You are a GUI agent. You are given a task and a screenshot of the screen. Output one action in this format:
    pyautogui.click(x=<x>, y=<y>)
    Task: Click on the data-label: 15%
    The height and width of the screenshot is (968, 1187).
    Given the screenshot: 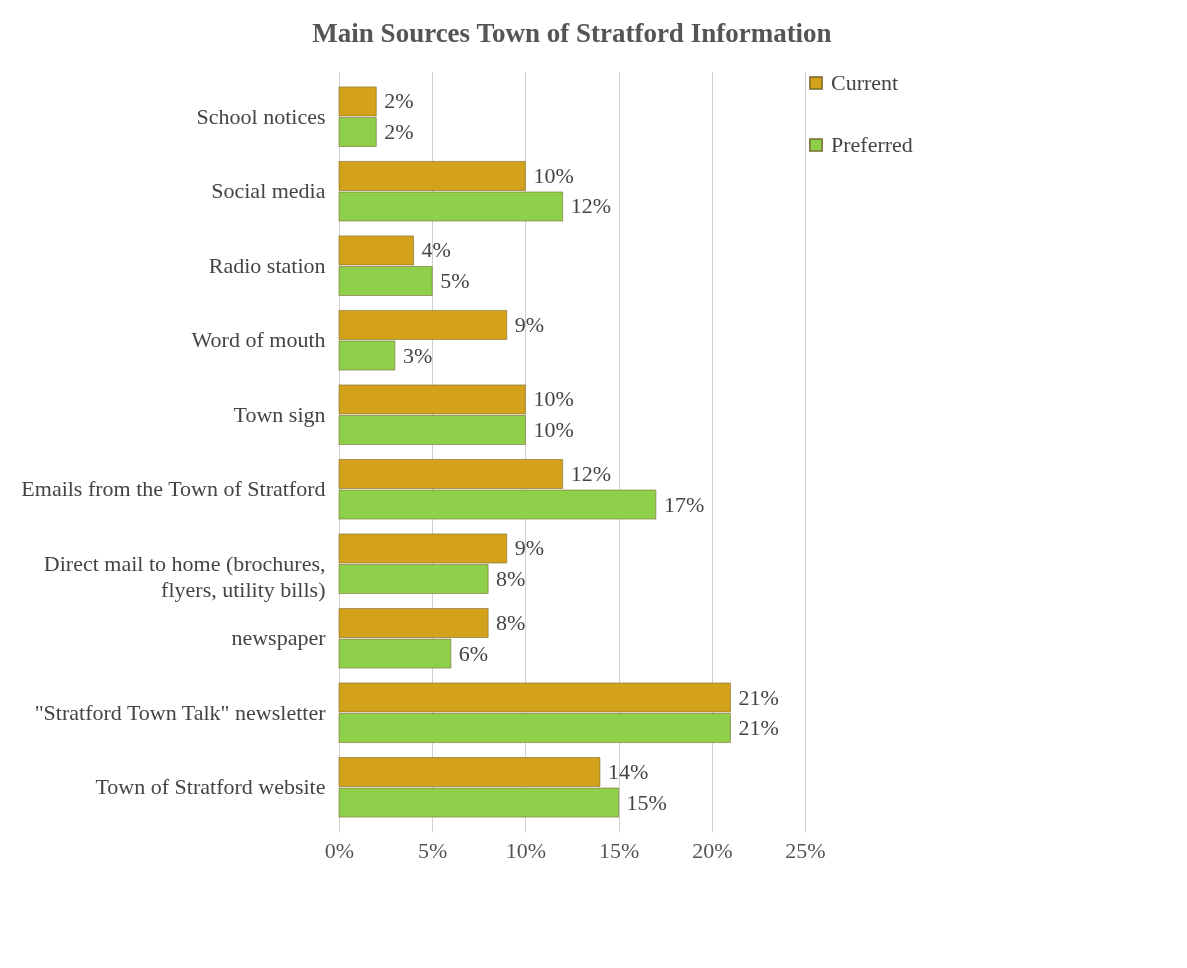 What is the action you would take?
    pyautogui.click(x=646, y=802)
    